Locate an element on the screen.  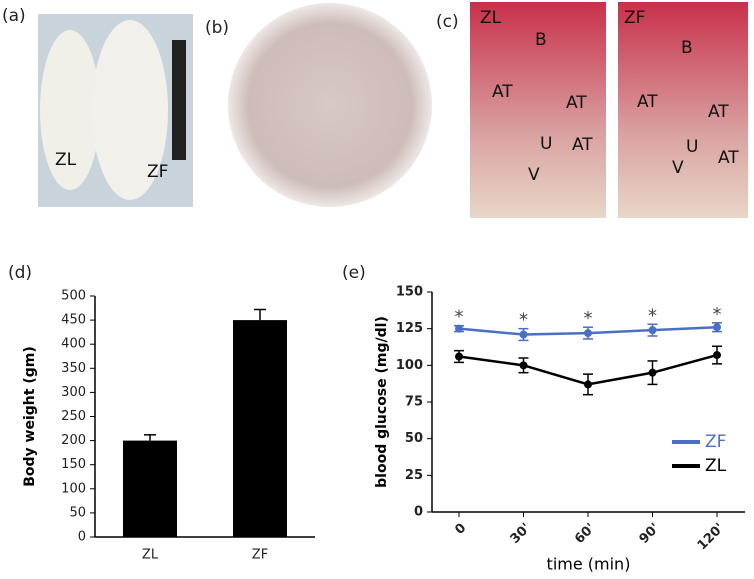
y-axis-label: Body weight (gm) is located at coordinates (30, 416).